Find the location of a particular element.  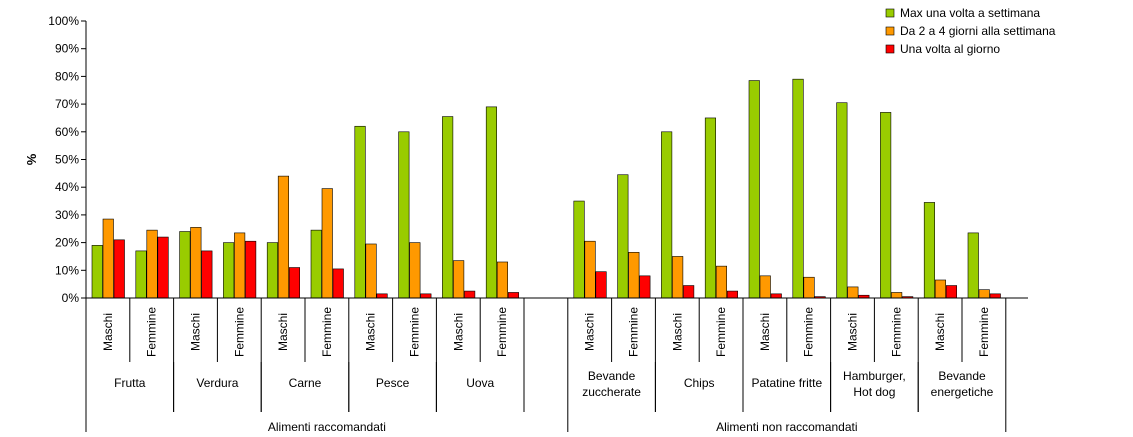

legend-entry: Una volta al giorno is located at coordinates (950, 49).